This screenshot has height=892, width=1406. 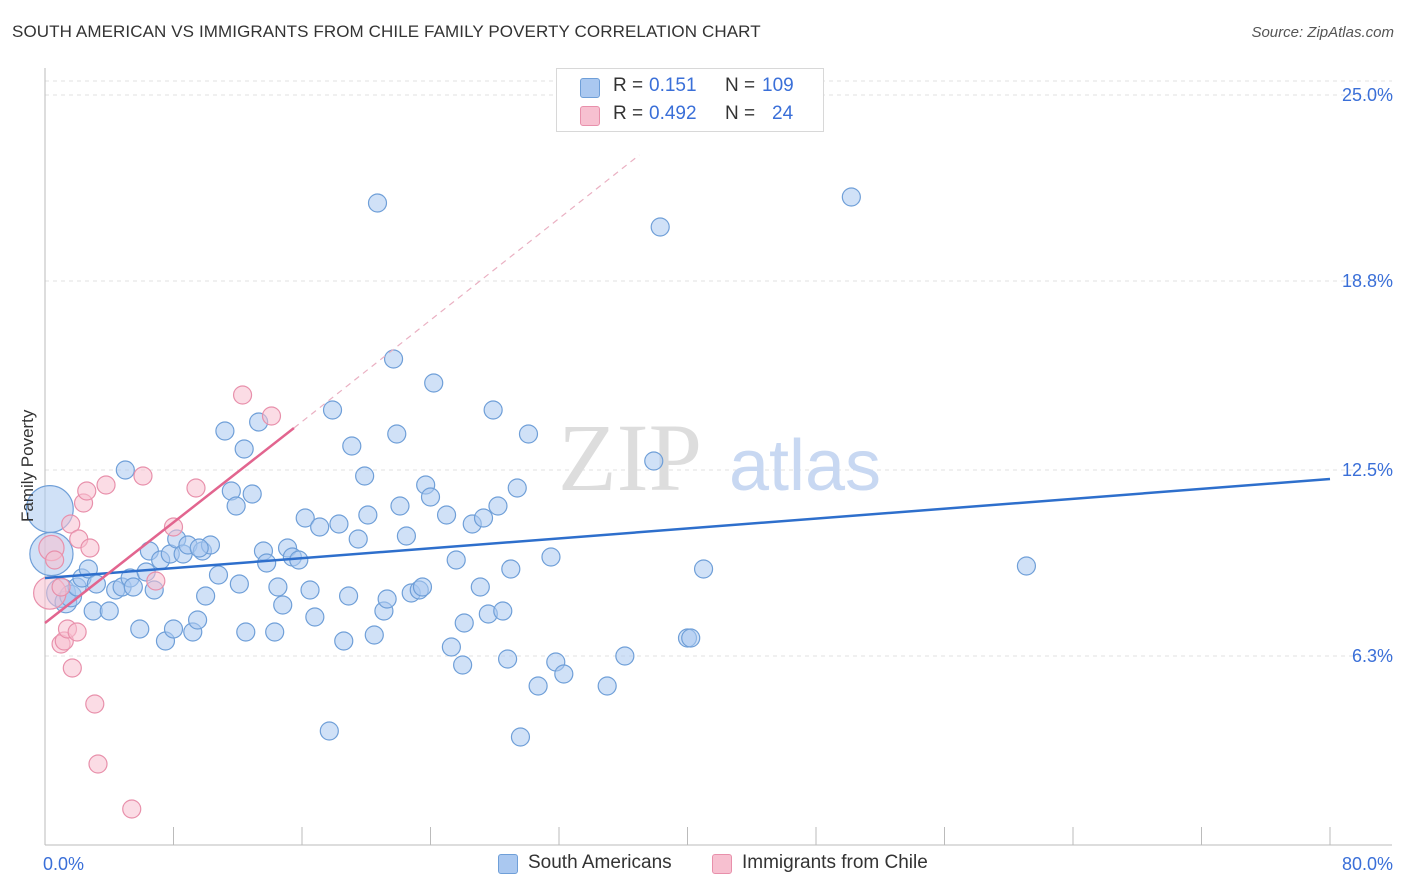 I want to click on bottom-legend-swatch-pink, so click(x=722, y=864).